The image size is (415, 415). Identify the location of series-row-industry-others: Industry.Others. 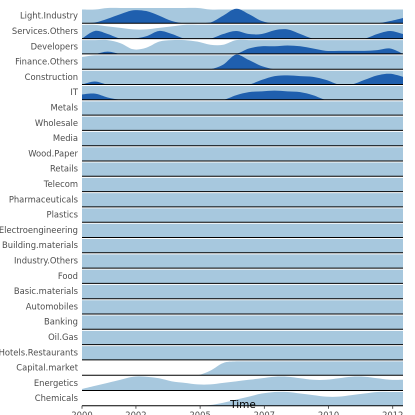
(208, 261).